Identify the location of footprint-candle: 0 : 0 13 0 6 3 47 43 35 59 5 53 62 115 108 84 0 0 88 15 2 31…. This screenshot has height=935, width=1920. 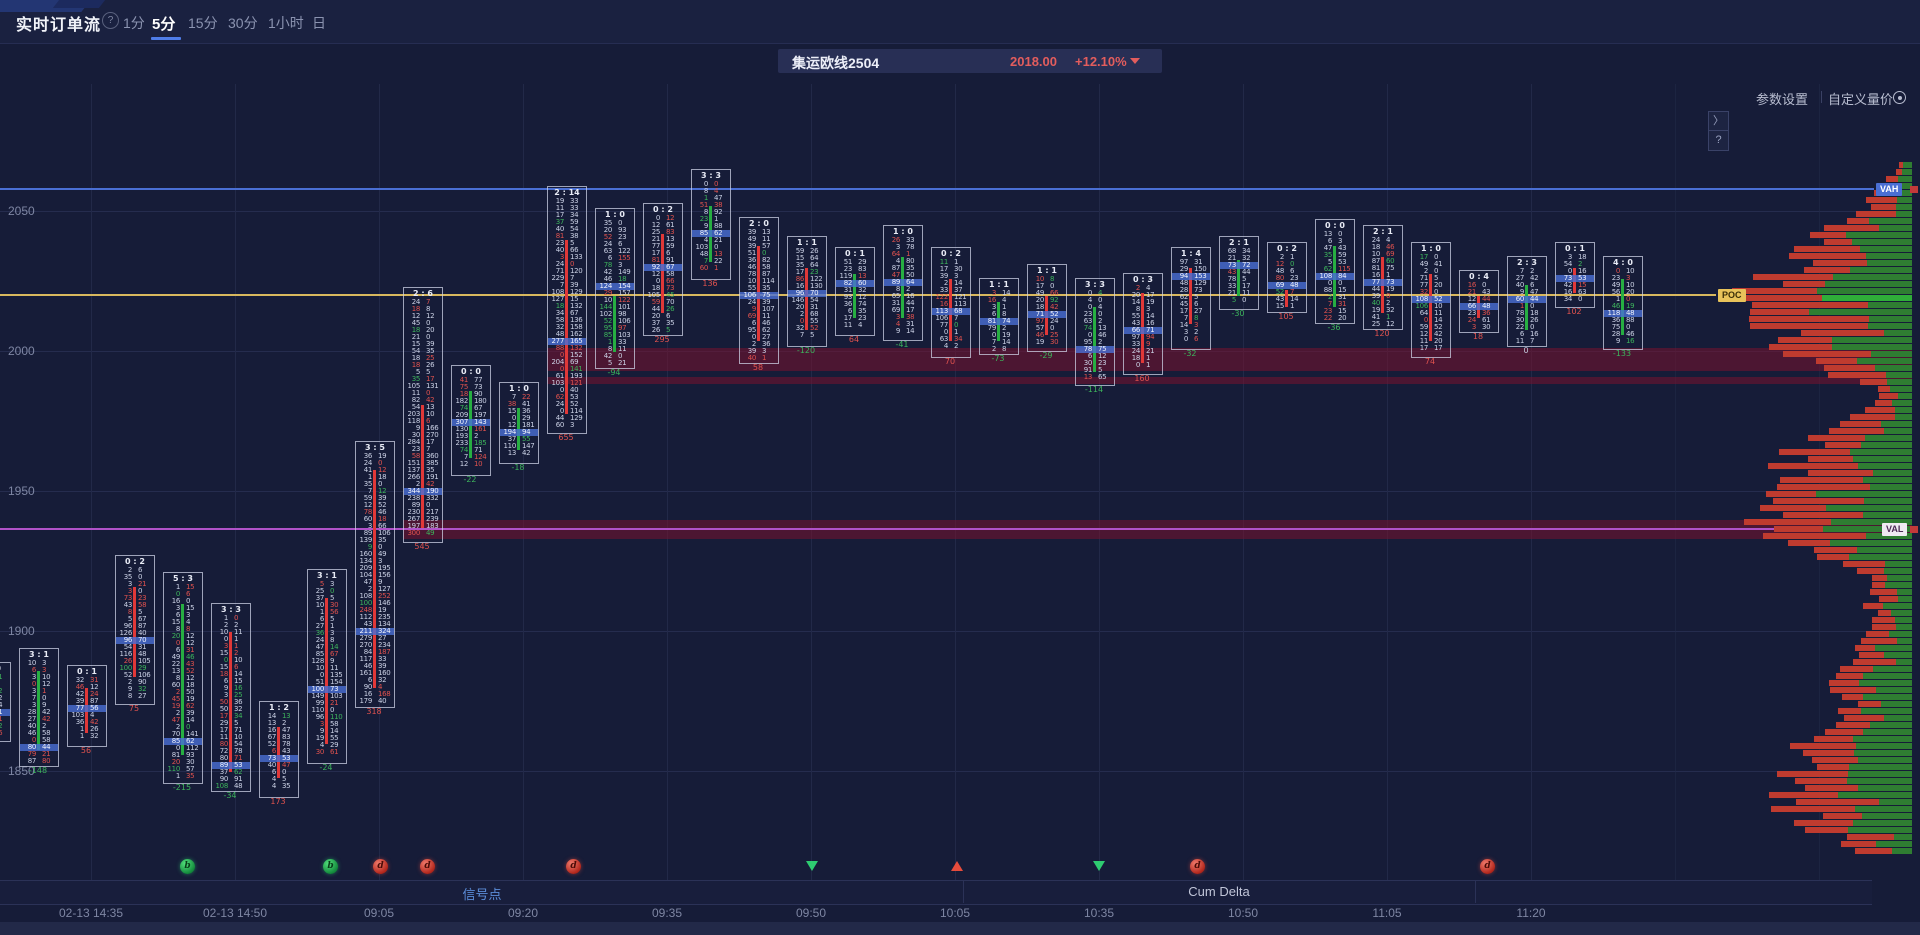
(1335, 272).